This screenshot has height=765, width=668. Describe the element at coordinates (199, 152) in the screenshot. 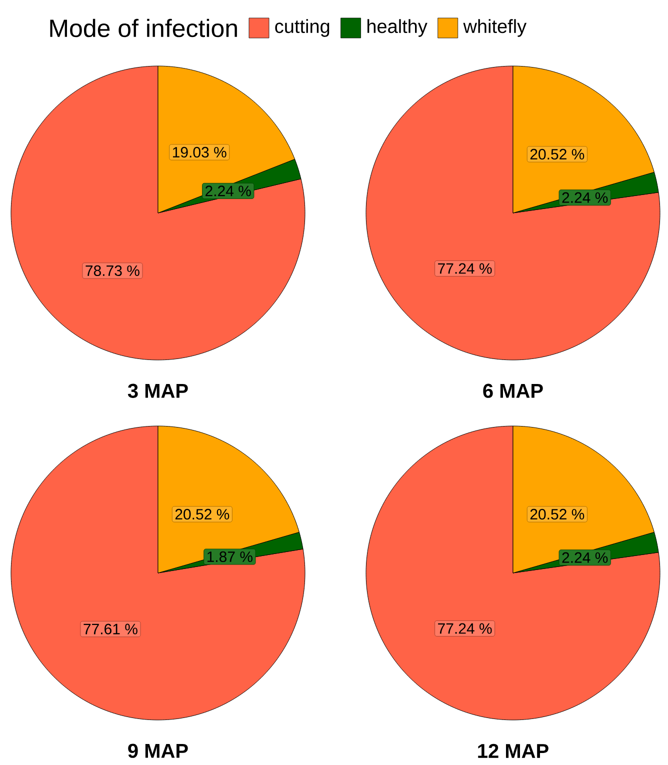

I see `data-label: 19.03 %` at that location.